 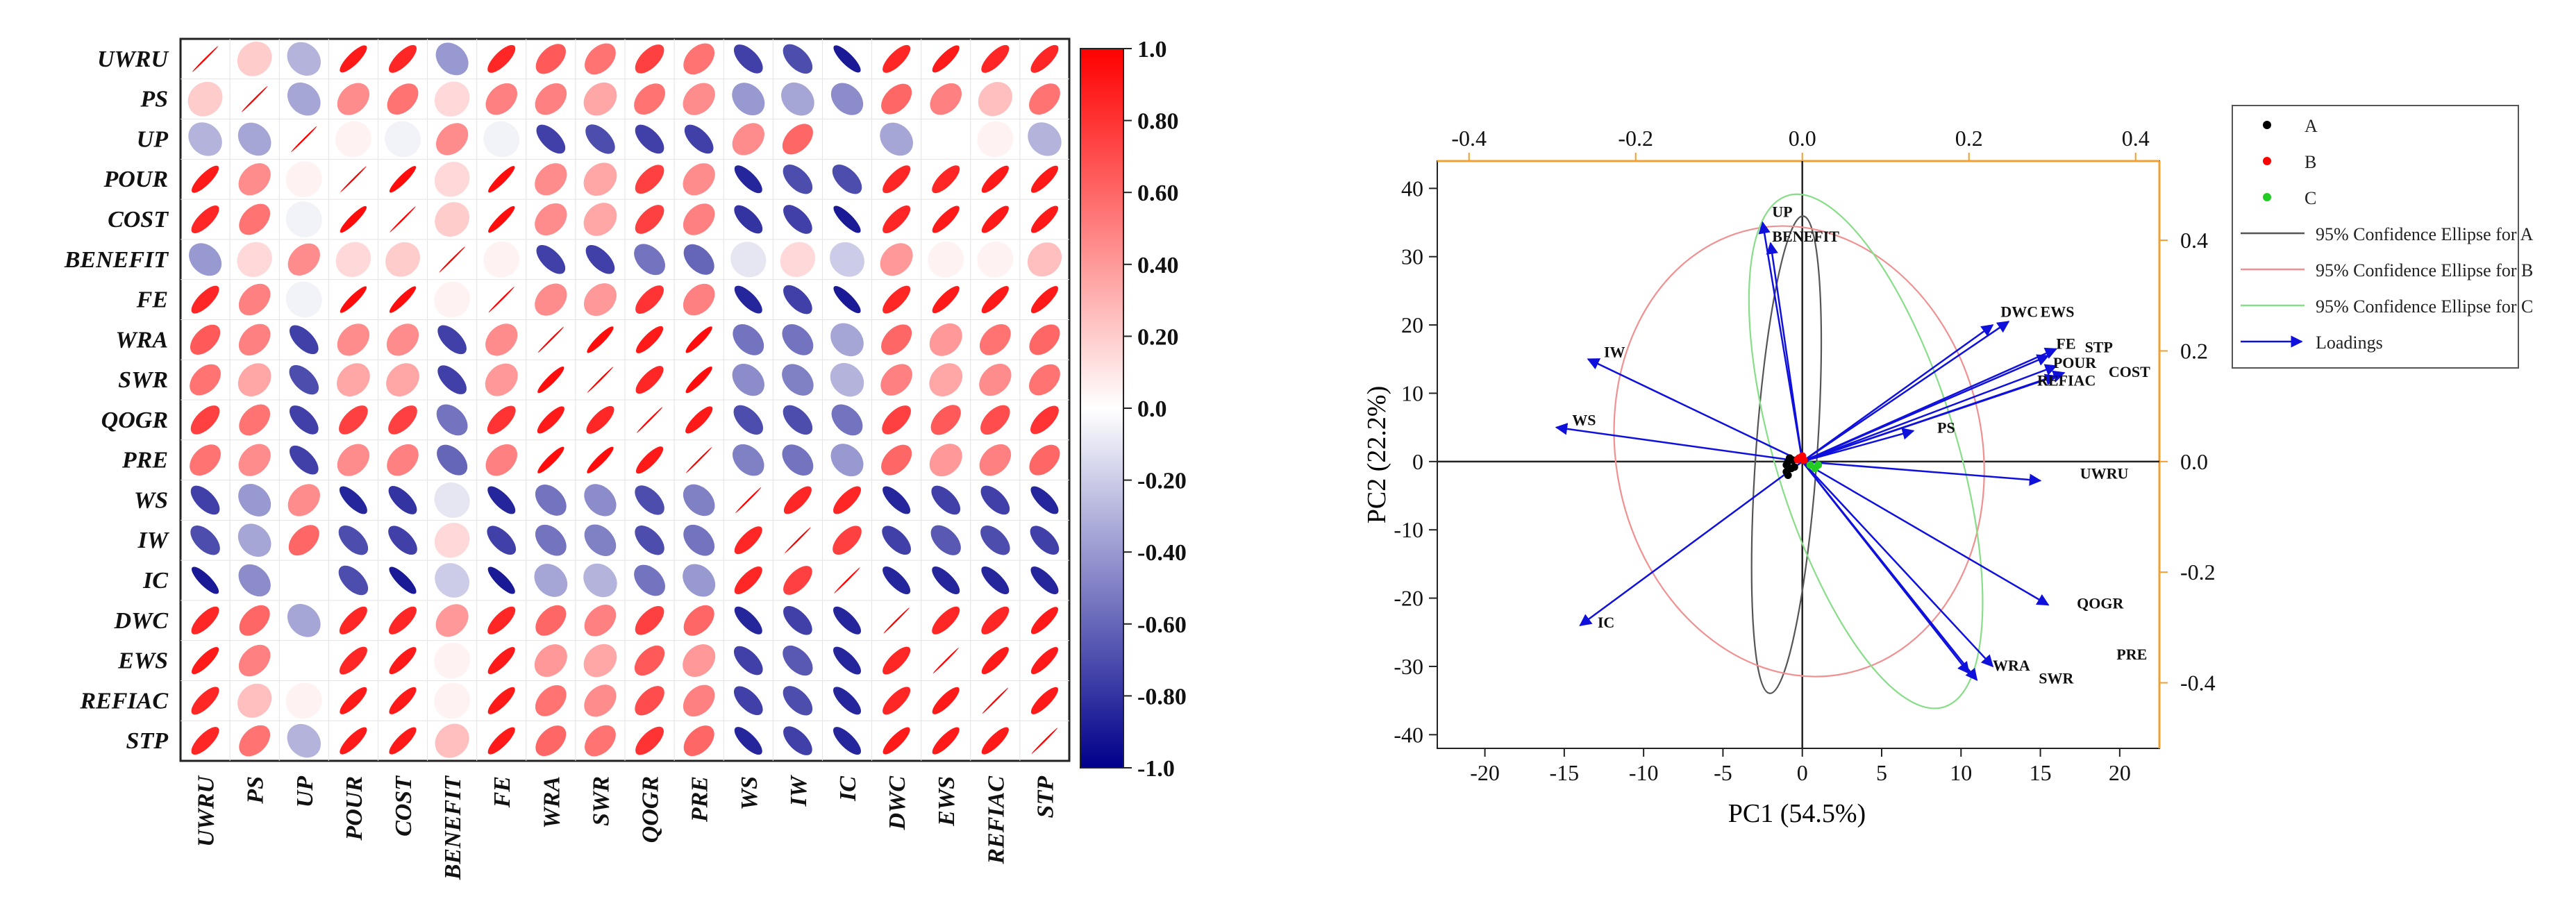 What do you see at coordinates (2267, 161) in the screenshot?
I see `legend-marker` at bounding box center [2267, 161].